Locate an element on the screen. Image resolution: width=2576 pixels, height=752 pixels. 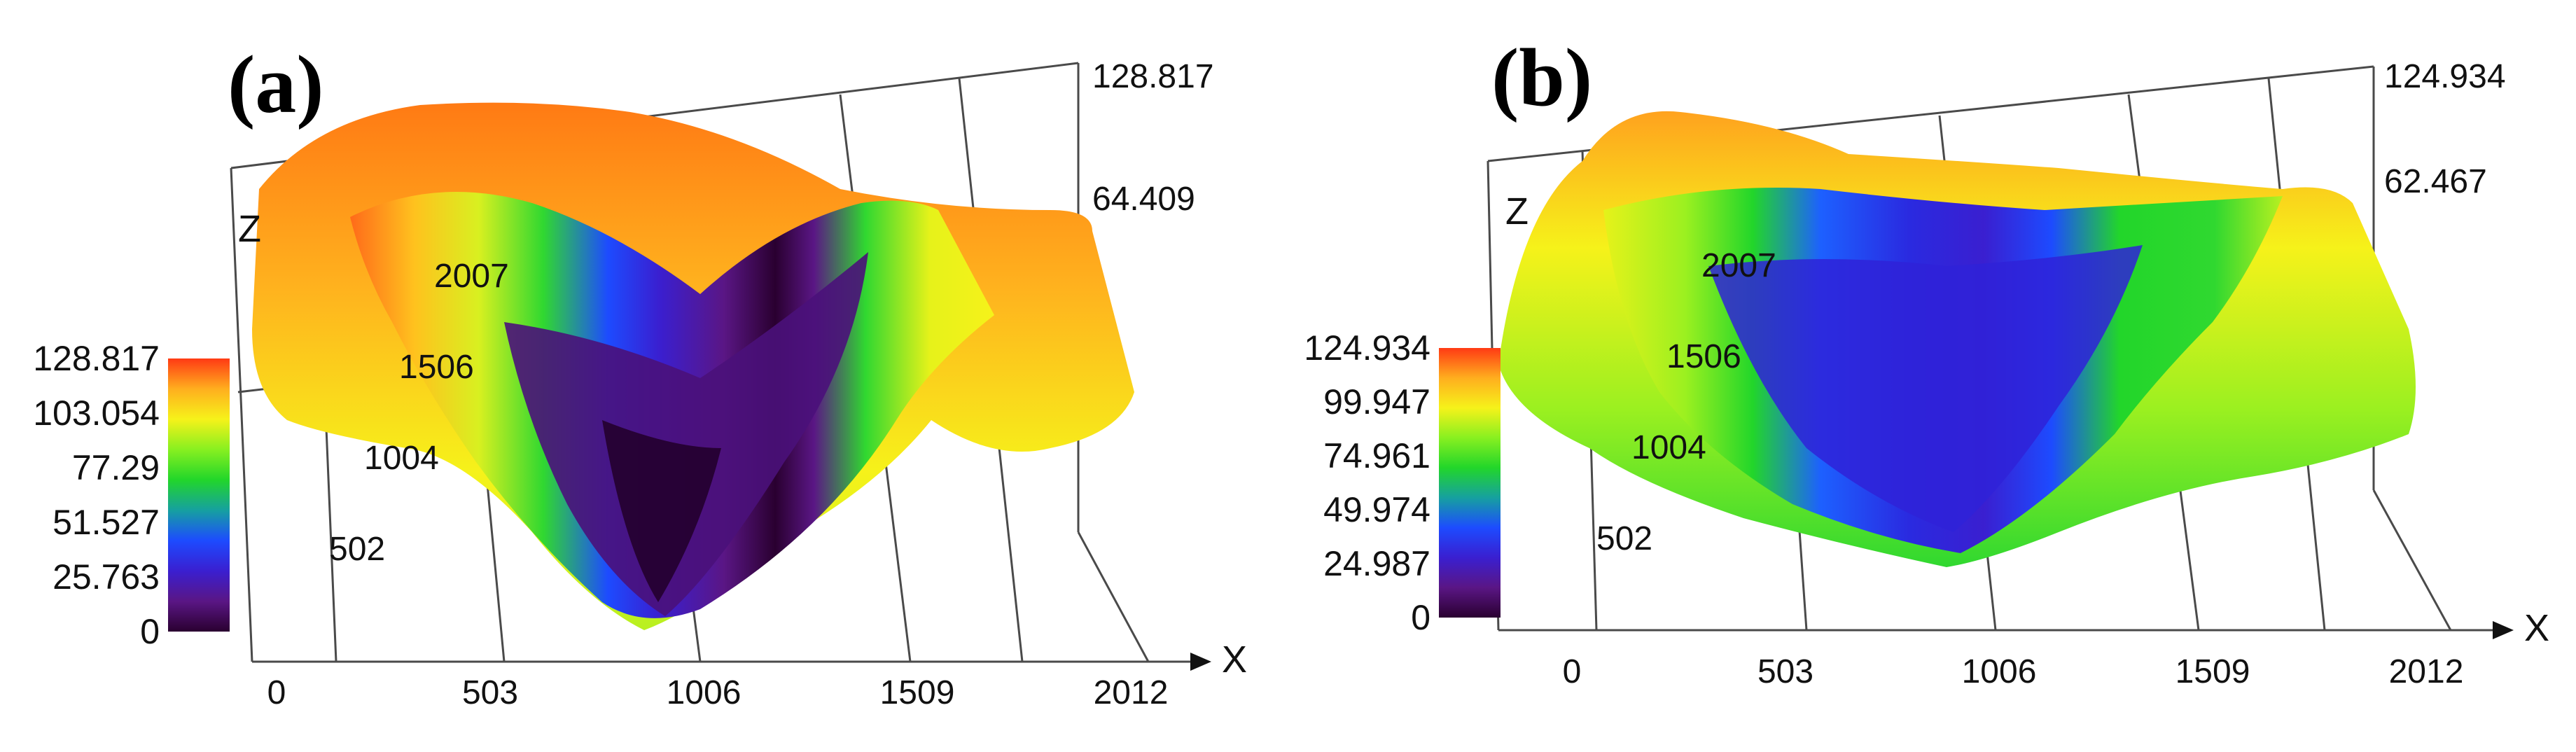
y-tick-labels-a: 502 1004 1506 2007 is located at coordinates (419, 413).